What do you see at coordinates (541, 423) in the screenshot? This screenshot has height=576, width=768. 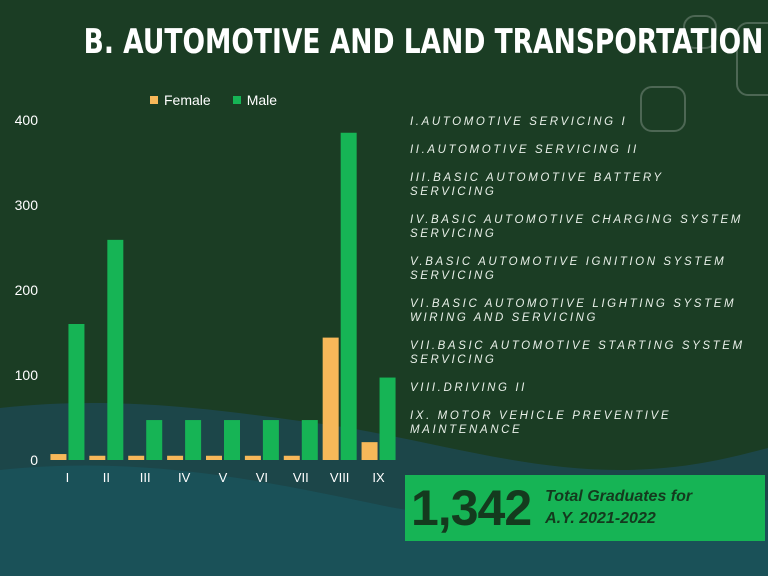 I see `course-item: IX. MOTOR VEHICLE PREVENTIVE MAINTENANCE` at bounding box center [541, 423].